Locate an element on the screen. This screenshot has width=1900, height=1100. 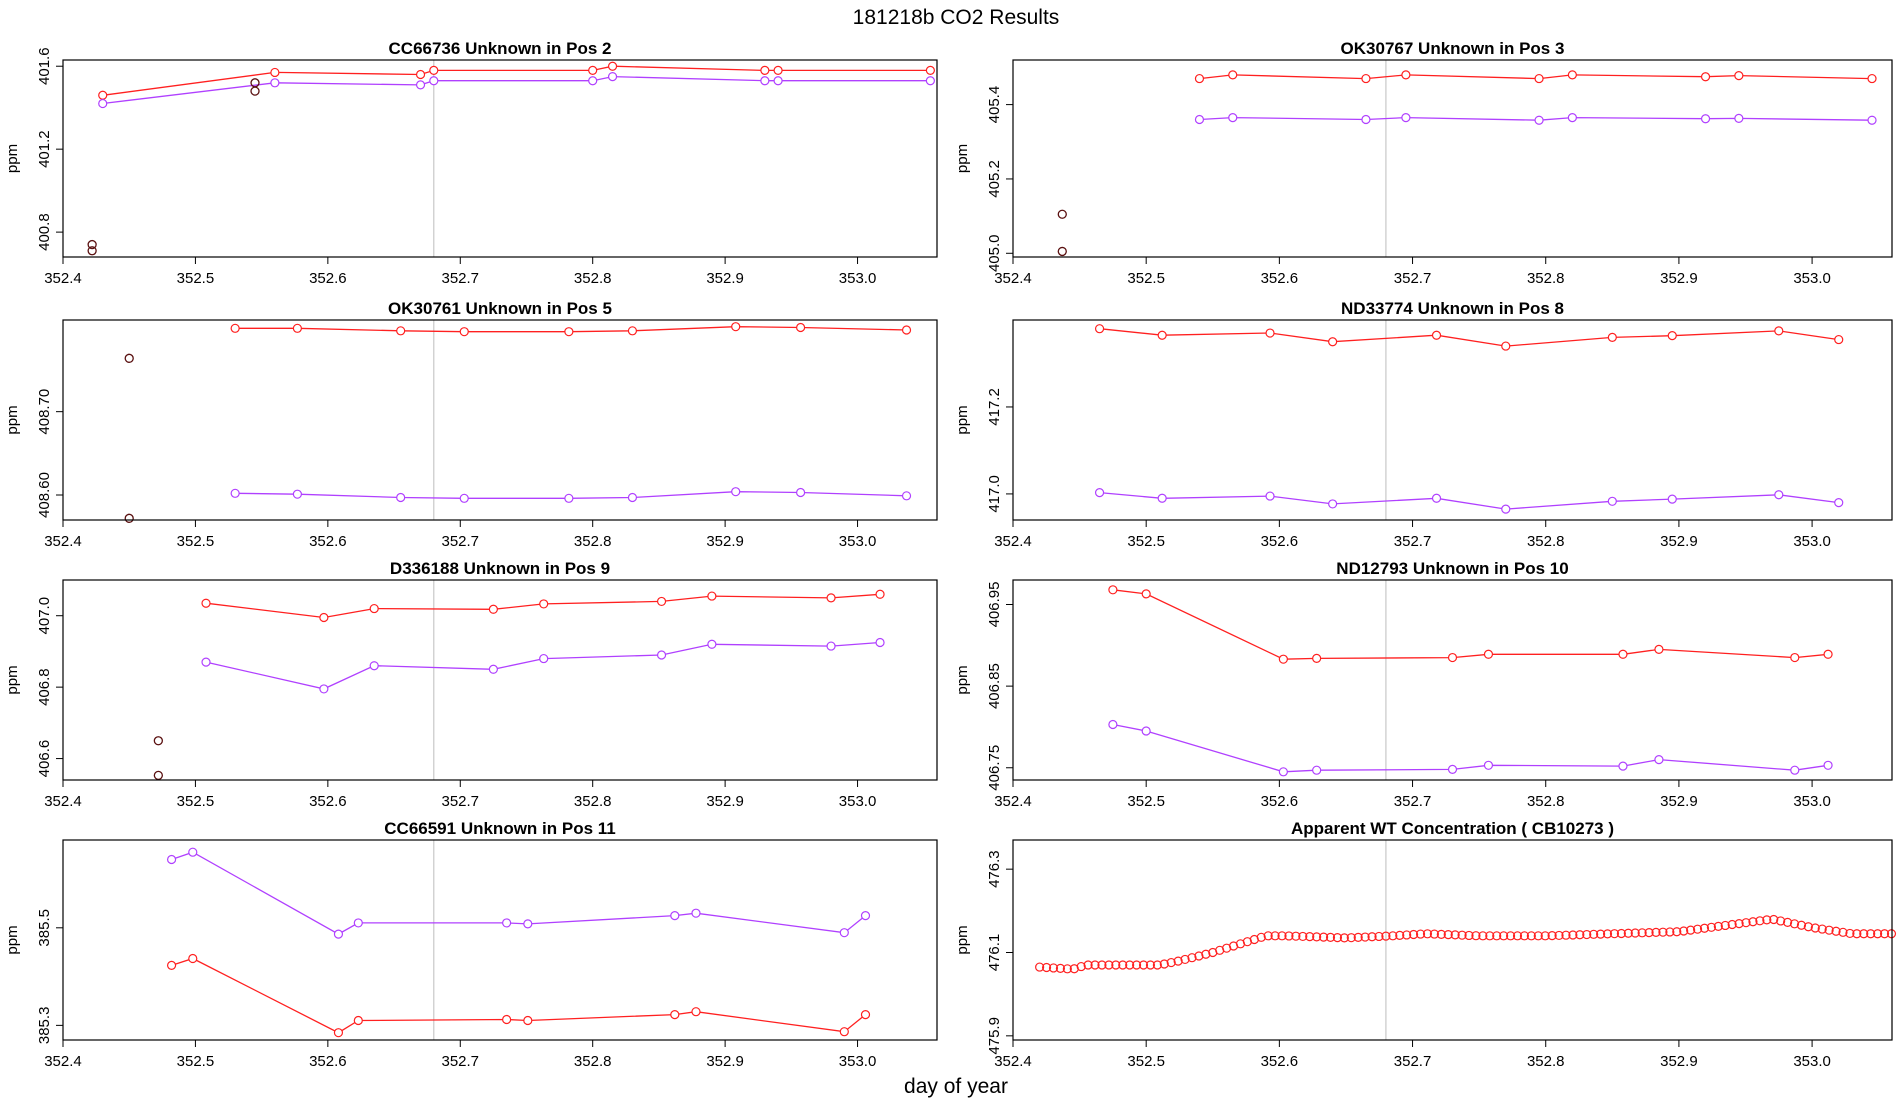
x-tick-label: 352.6 is located at coordinates (1280, 801).